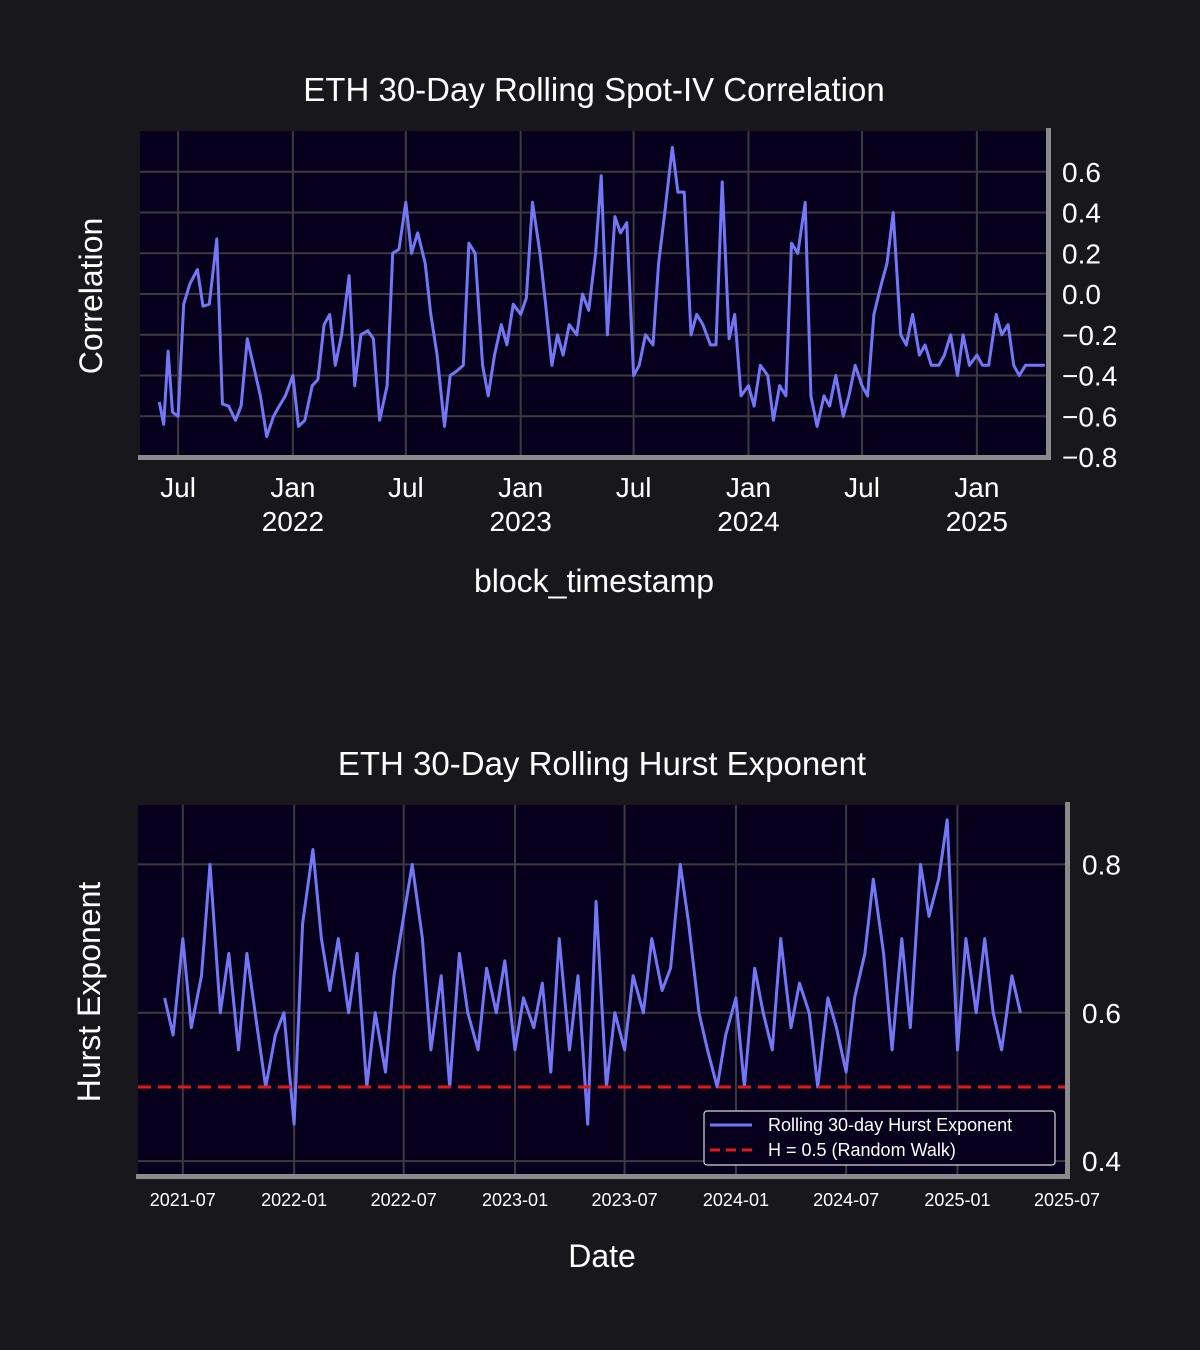 Image resolution: width=1200 pixels, height=1350 pixels. I want to click on hurst-y-tick-label: 0.8, so click(1101, 864).